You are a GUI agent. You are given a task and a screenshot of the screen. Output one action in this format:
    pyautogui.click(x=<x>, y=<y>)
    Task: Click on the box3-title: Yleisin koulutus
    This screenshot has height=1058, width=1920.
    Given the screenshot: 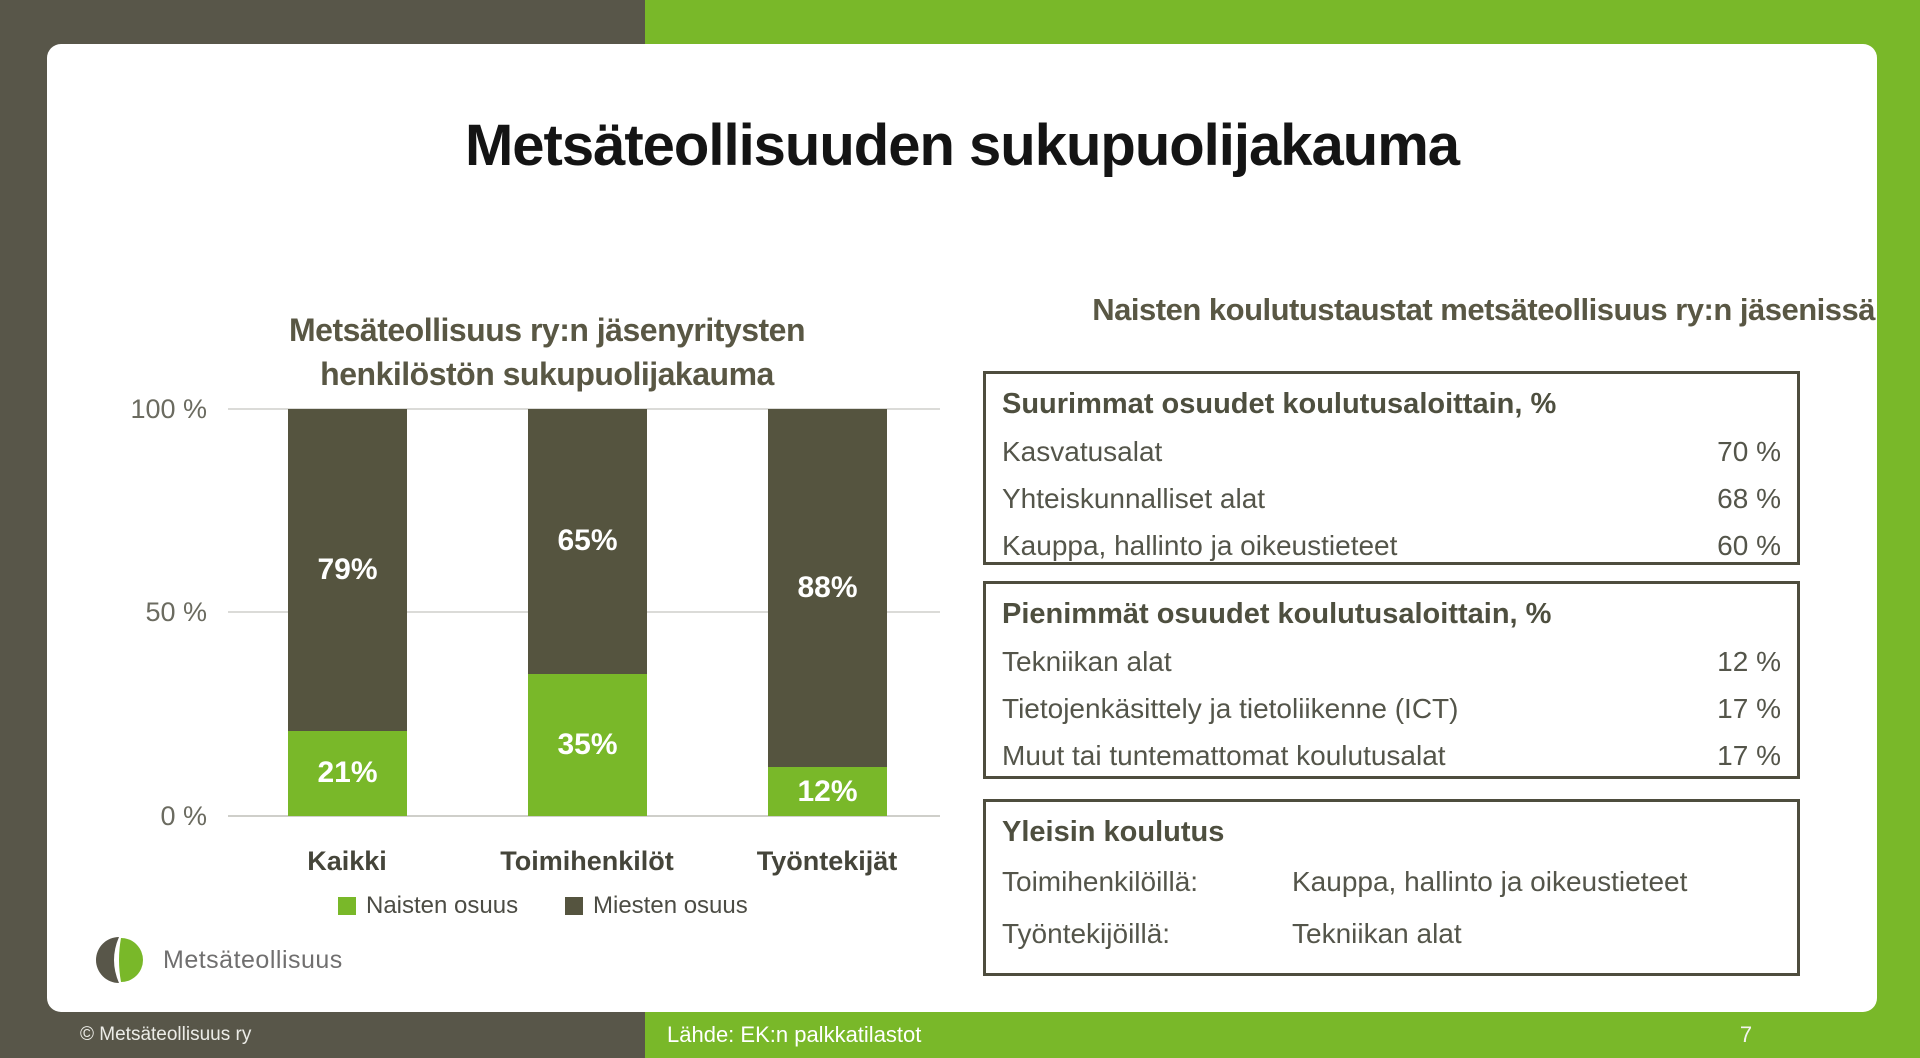 What is the action you would take?
    pyautogui.click(x=1113, y=831)
    